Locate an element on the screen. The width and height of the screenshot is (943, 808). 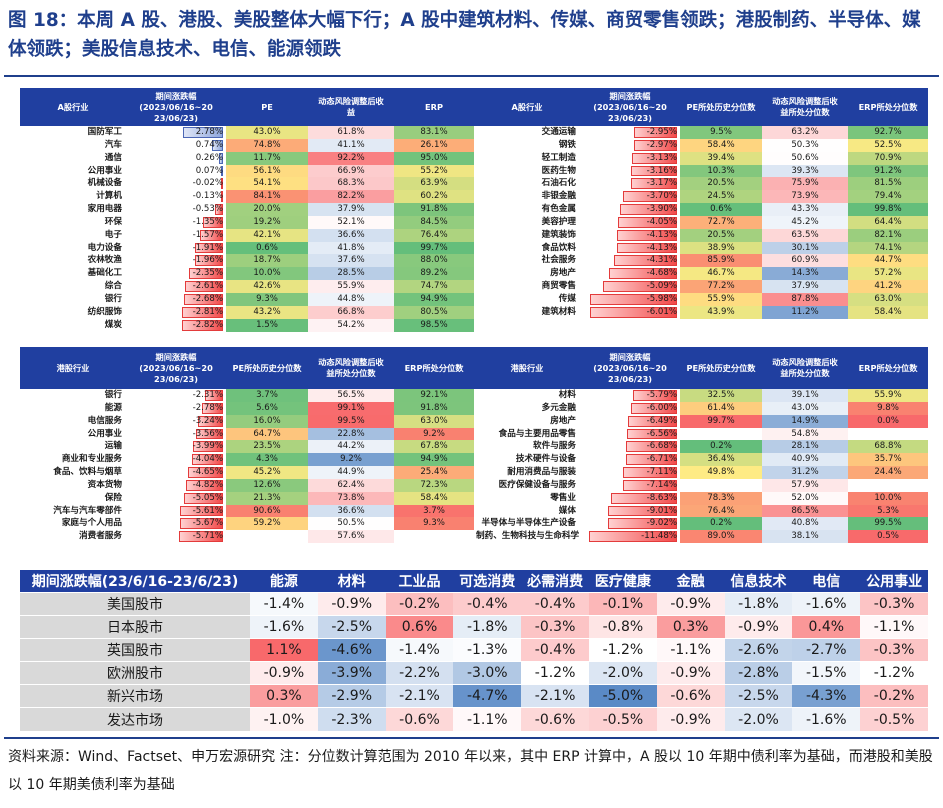
change-value: -5.67% is located at coordinates (207, 523).